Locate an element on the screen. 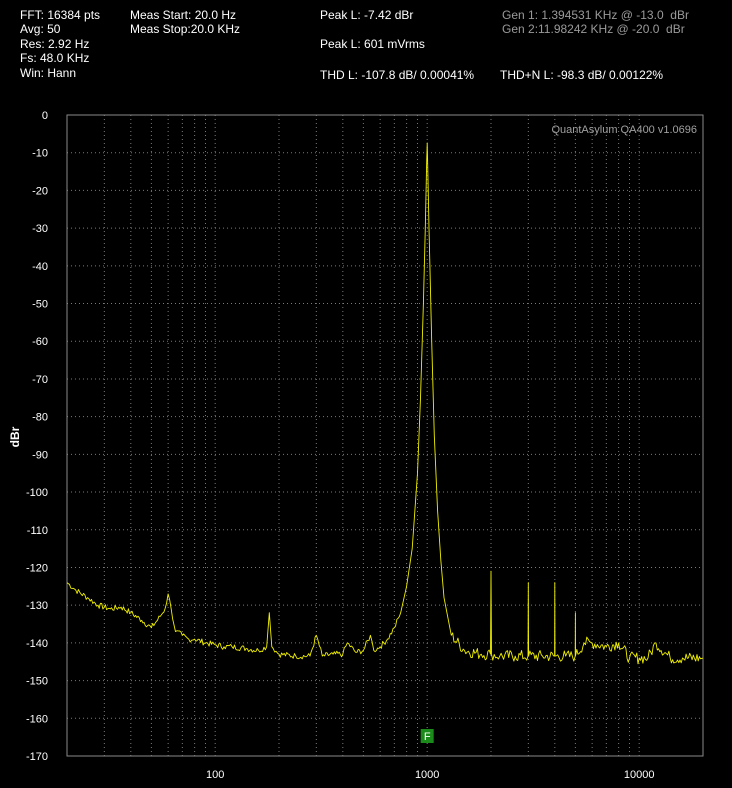 The width and height of the screenshot is (732, 788). y-tick-label: -90 is located at coordinates (40, 455).